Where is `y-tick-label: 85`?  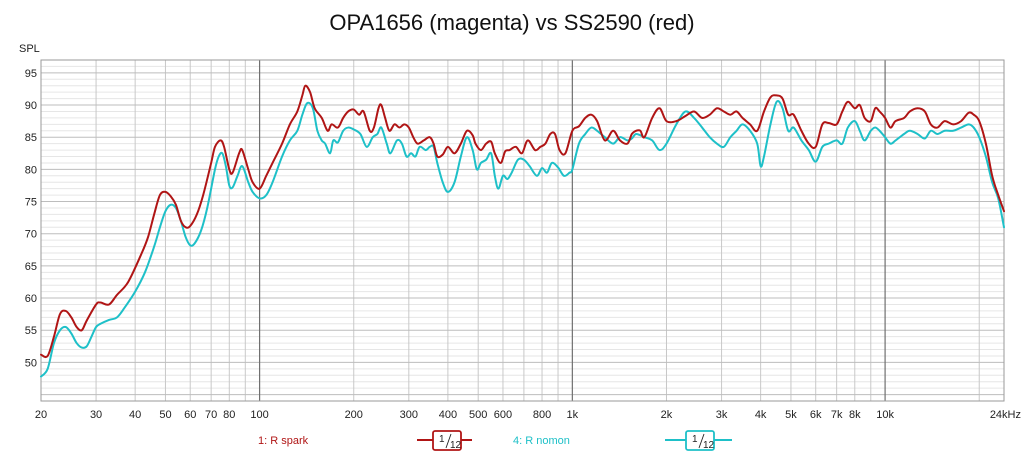 y-tick-label: 85 is located at coordinates (31, 138).